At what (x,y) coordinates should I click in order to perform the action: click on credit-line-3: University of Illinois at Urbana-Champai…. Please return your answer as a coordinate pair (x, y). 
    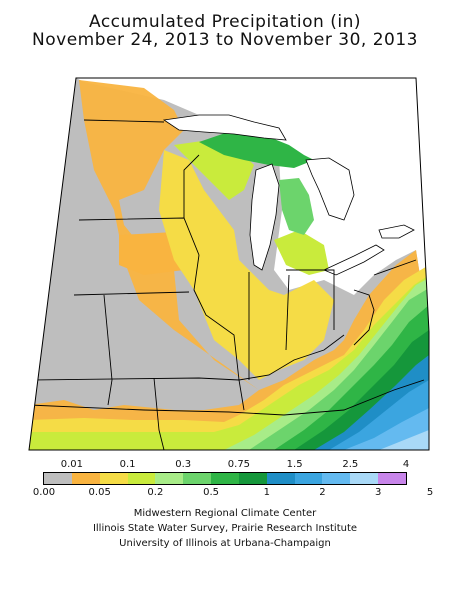
    Looking at the image, I should click on (225, 543).